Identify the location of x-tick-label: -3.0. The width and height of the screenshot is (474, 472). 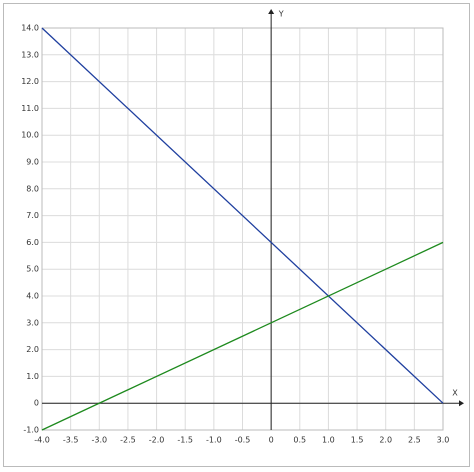
(99, 440).